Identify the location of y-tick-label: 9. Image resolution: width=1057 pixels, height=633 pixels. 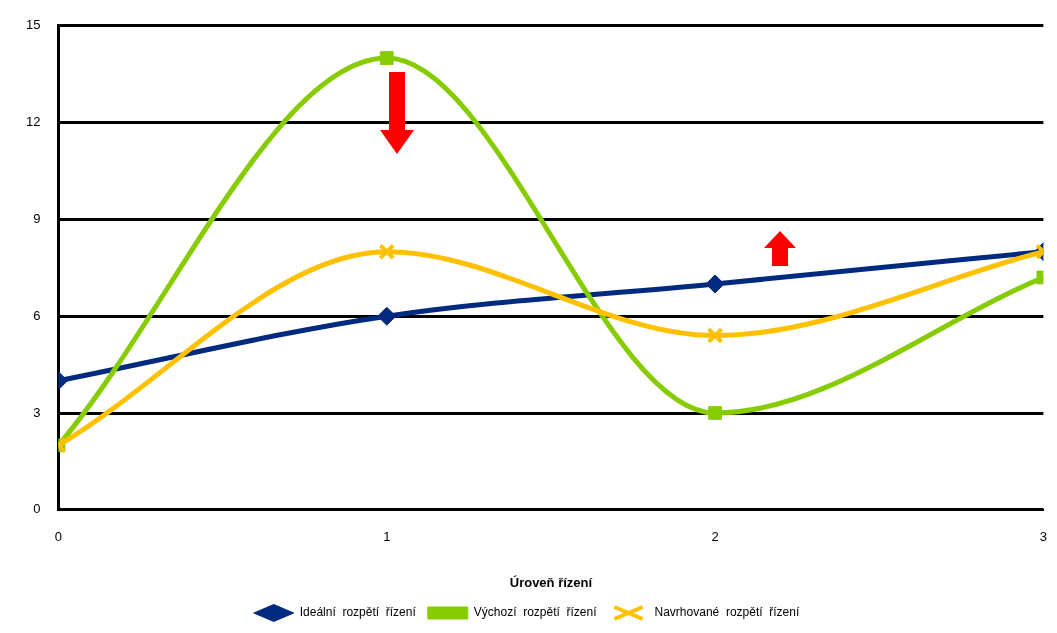
(37, 218).